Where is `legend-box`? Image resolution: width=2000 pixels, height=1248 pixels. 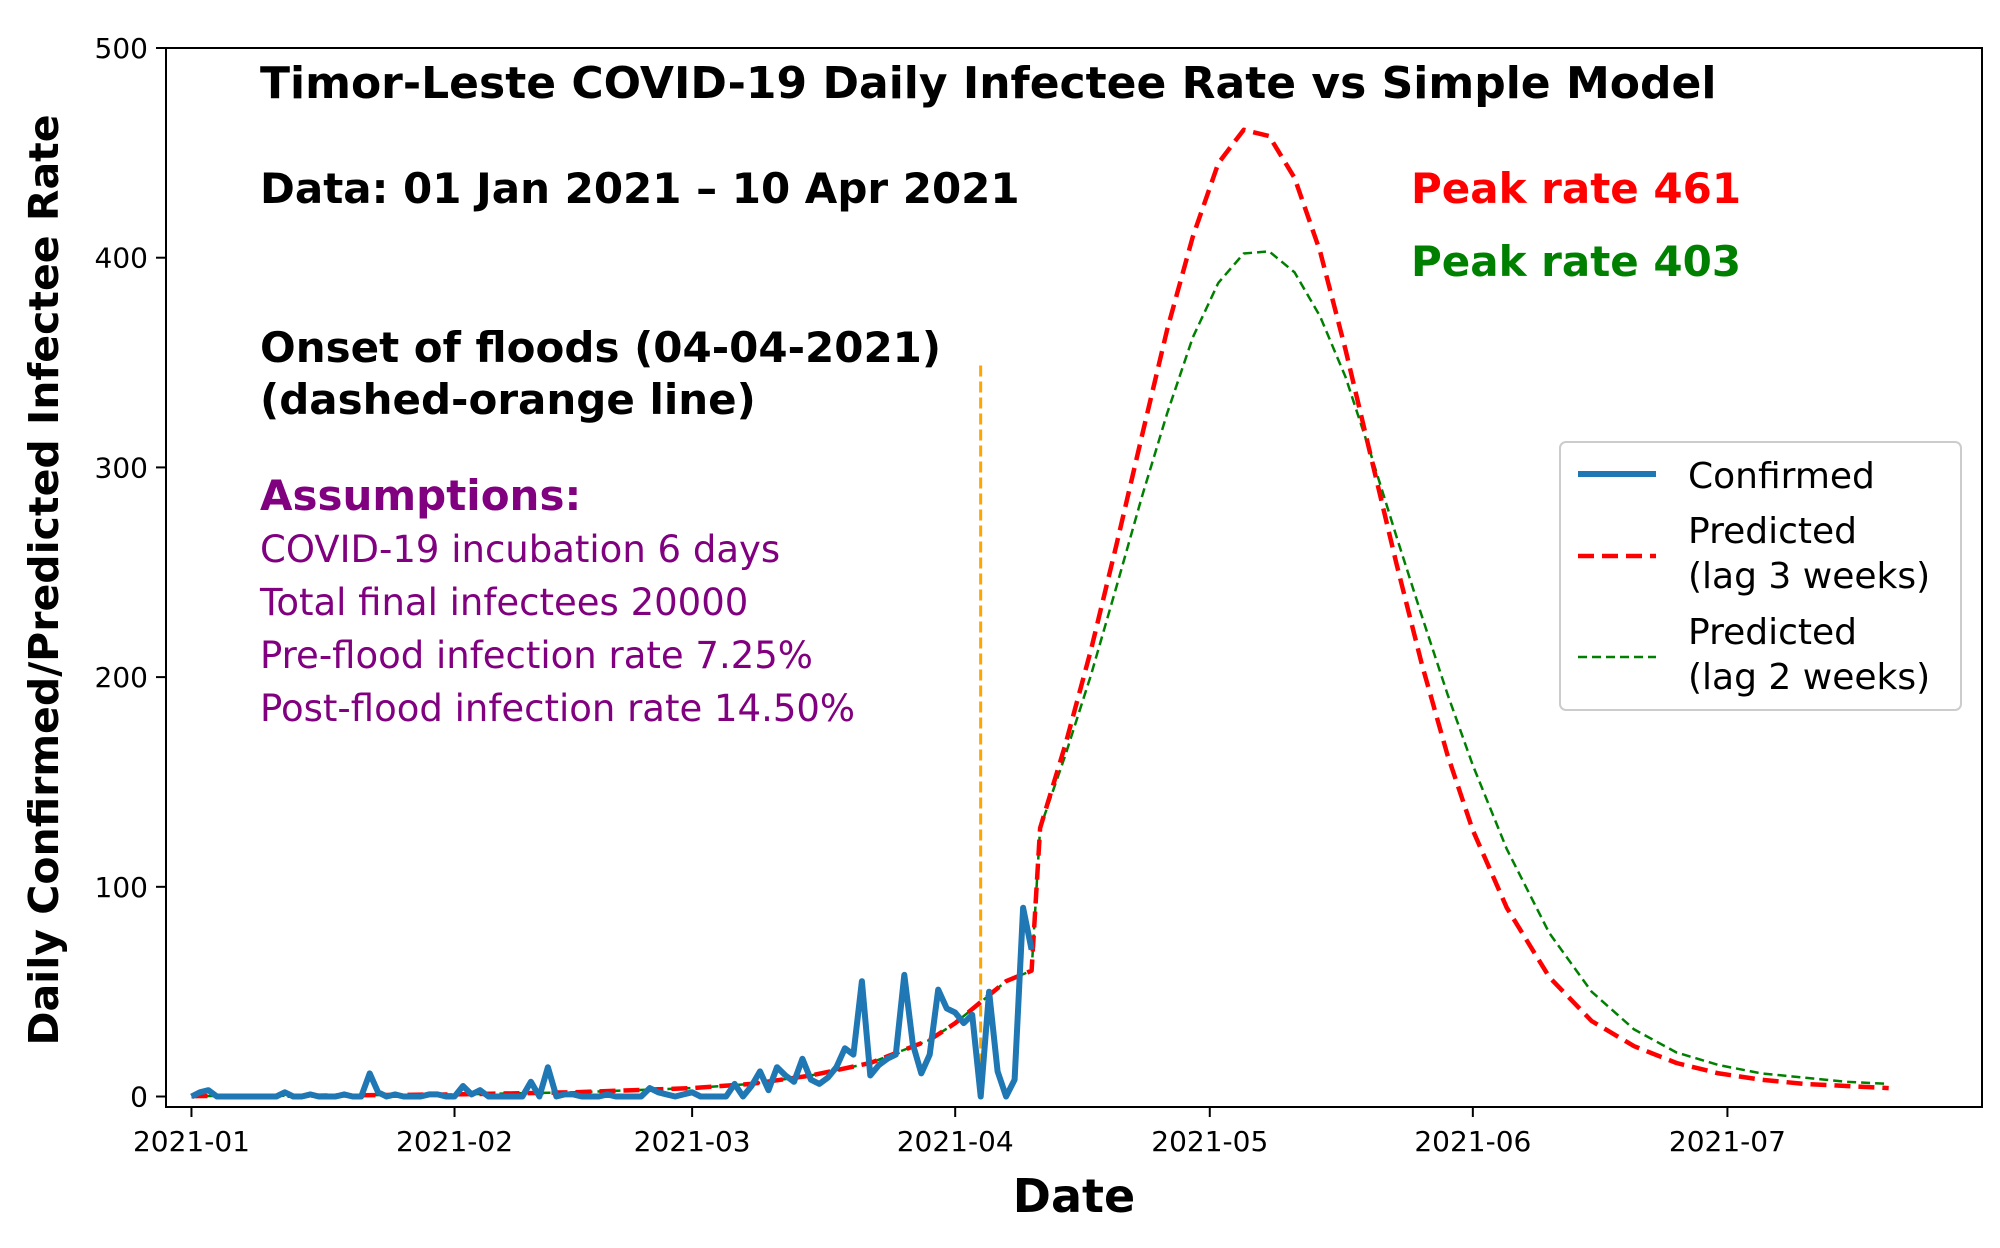
legend-box is located at coordinates (1760, 576).